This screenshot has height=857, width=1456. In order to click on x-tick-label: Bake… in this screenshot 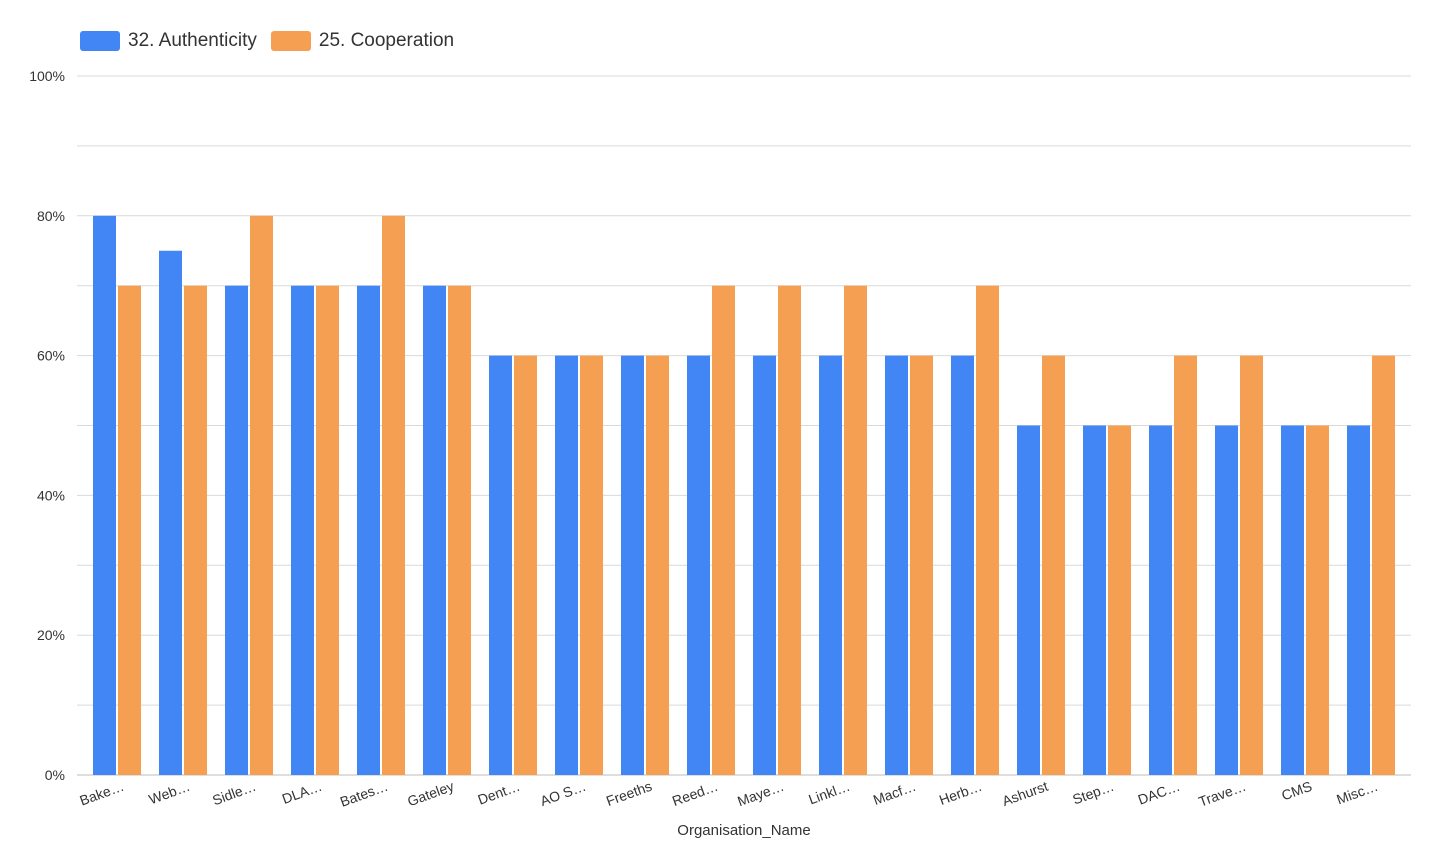, I will do `click(101, 793)`.